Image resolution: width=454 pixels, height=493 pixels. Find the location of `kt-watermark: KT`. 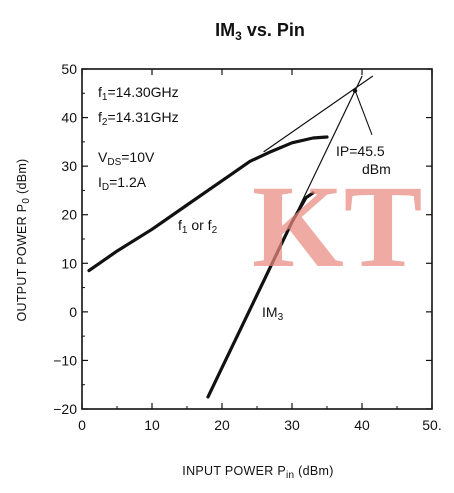

kt-watermark: KT is located at coordinates (337, 226).